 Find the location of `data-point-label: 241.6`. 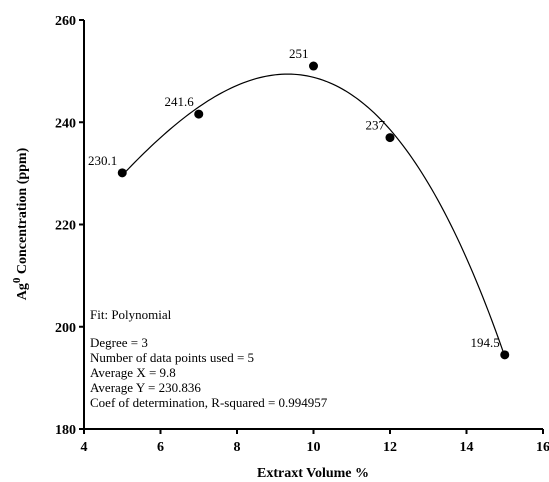

data-point-label: 241.6 is located at coordinates (180, 101).